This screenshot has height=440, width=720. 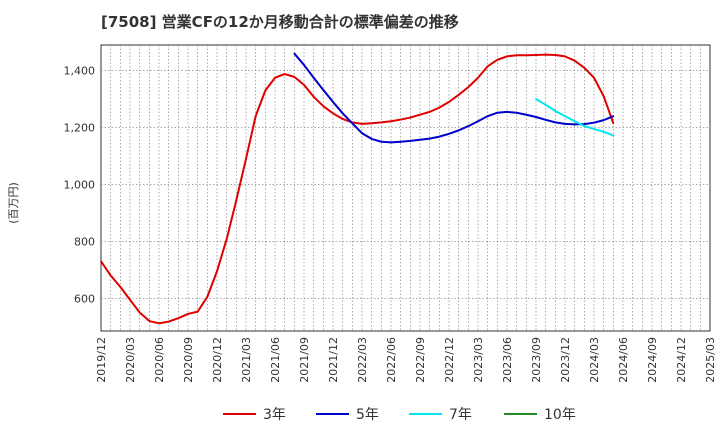 I want to click on x-tick-label: 2021/12, so click(x=333, y=360).